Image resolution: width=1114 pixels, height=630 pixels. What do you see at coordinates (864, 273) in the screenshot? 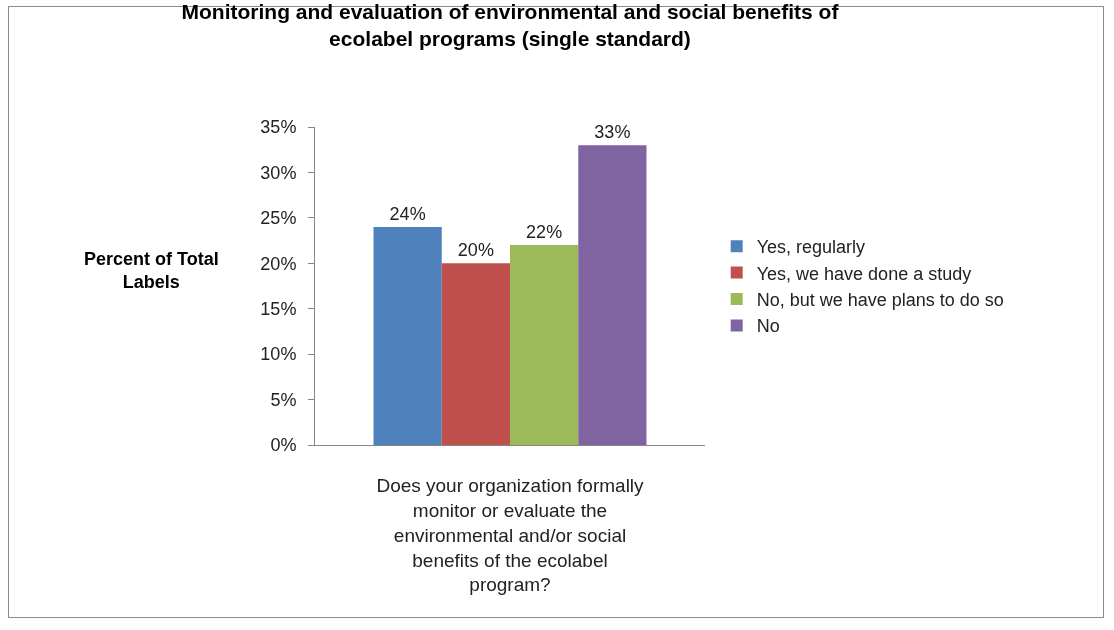
I see `legend-label: Yes, we have done a study` at bounding box center [864, 273].